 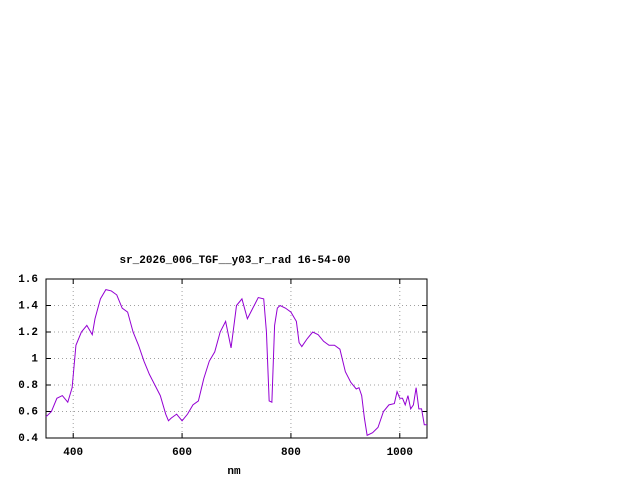 I want to click on y-tick-label: 1.2, so click(x=28, y=333).